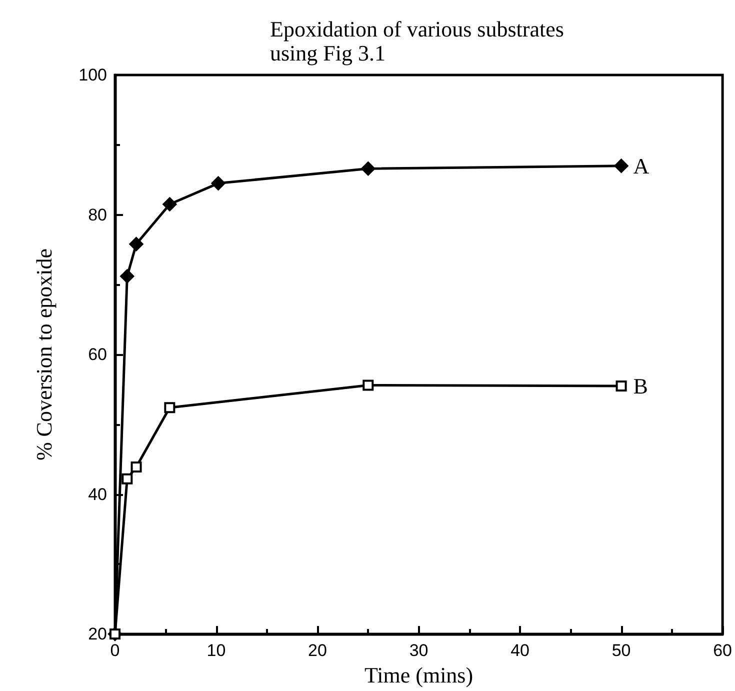 Image resolution: width=735 pixels, height=691 pixels. I want to click on y-tick-label: 100, so click(92, 75).